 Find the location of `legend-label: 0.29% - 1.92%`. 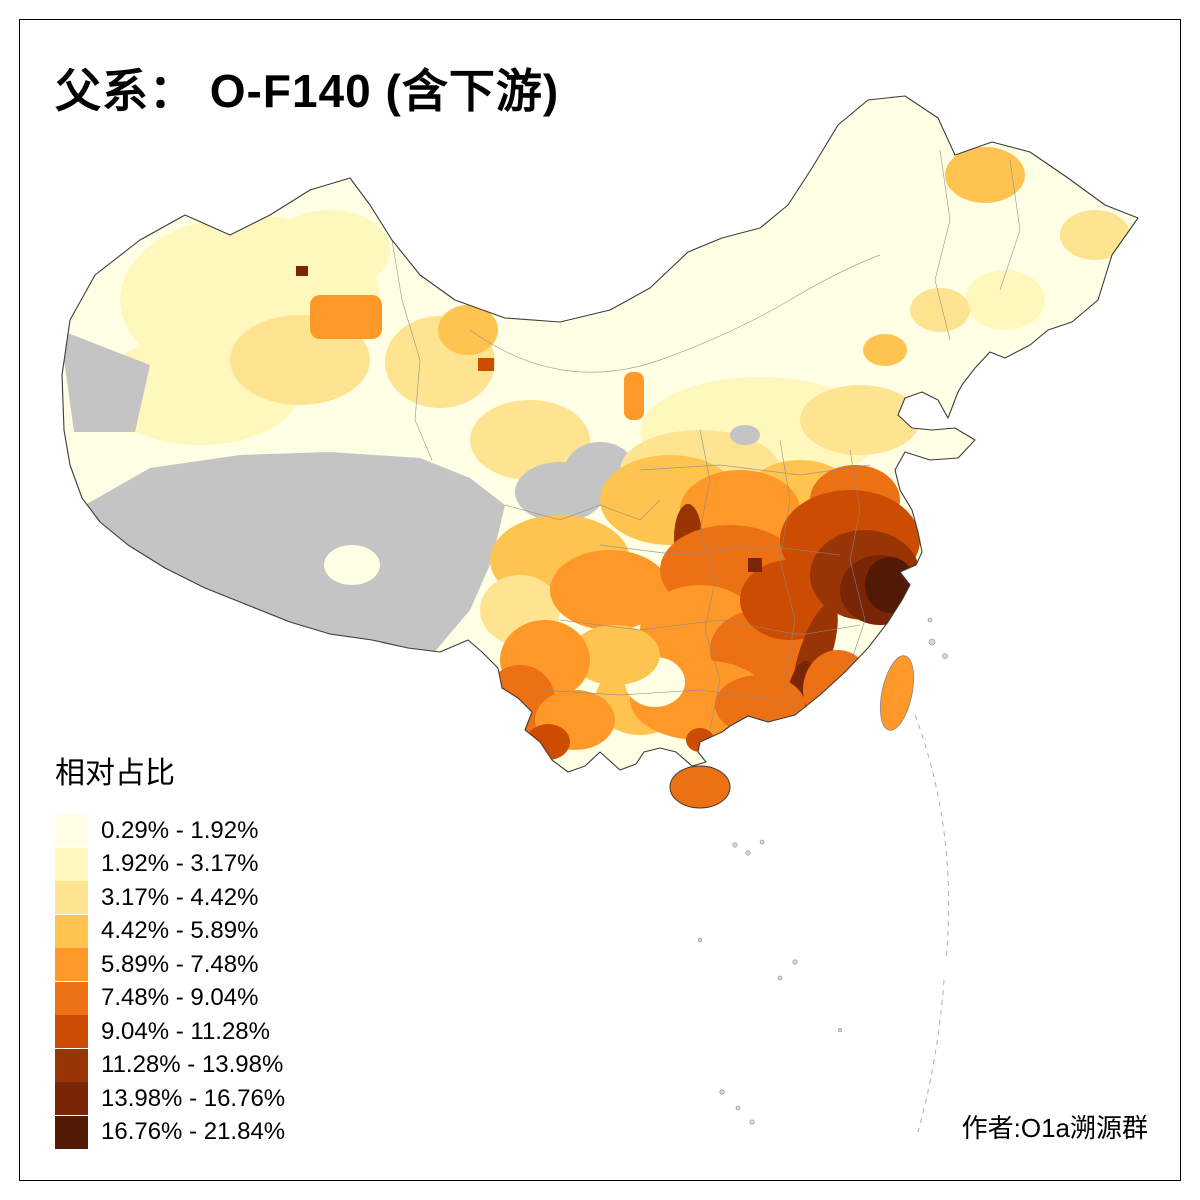

legend-label: 0.29% - 1.92% is located at coordinates (180, 830).